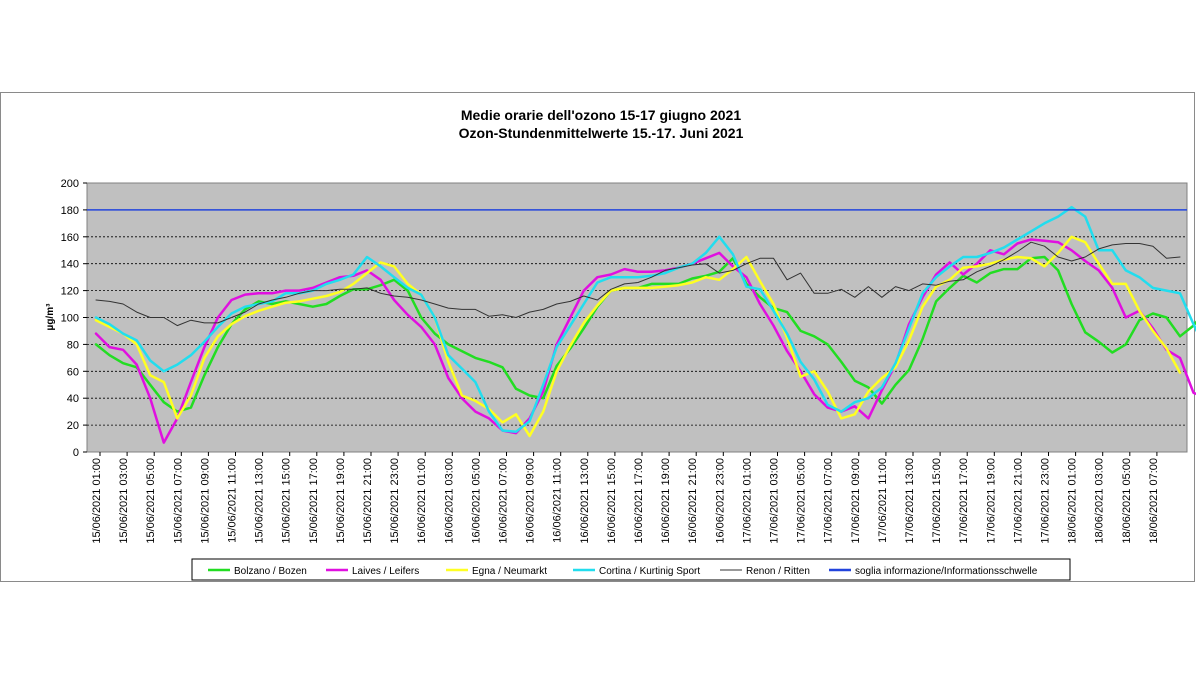 This screenshot has width=1197, height=673. What do you see at coordinates (205, 501) in the screenshot?
I see `x-tick-label: 15/06/2021 09:00` at bounding box center [205, 501].